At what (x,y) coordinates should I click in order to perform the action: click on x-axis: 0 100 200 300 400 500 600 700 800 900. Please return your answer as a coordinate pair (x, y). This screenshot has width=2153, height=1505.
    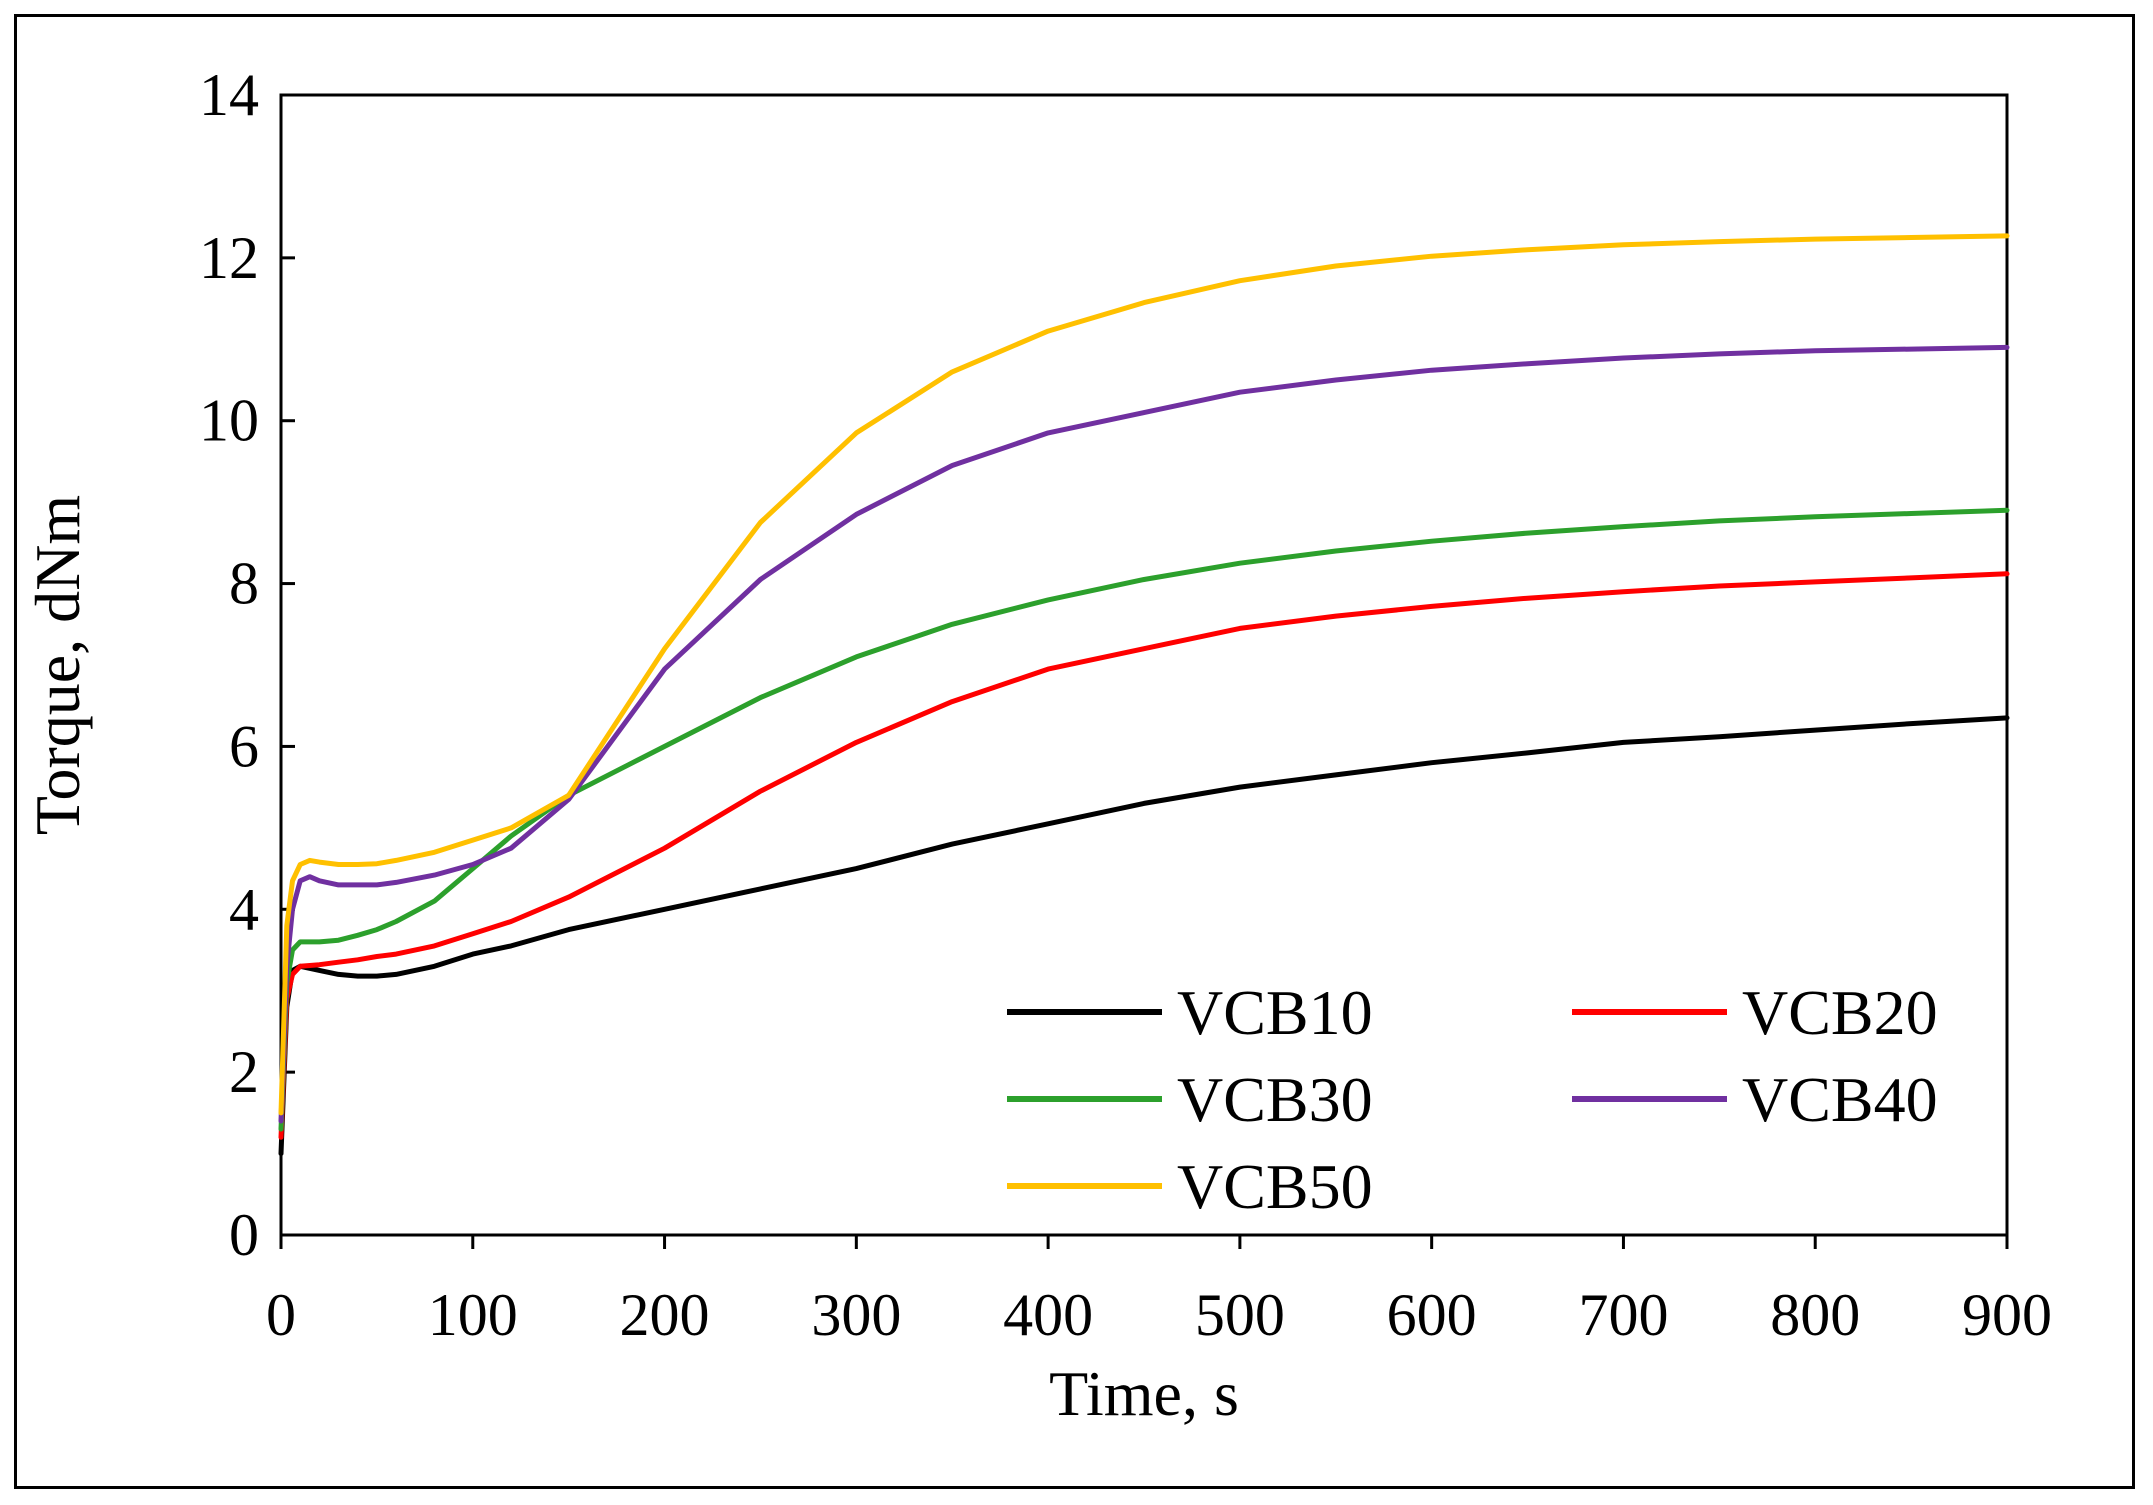
    Looking at the image, I should click on (1159, 1291).